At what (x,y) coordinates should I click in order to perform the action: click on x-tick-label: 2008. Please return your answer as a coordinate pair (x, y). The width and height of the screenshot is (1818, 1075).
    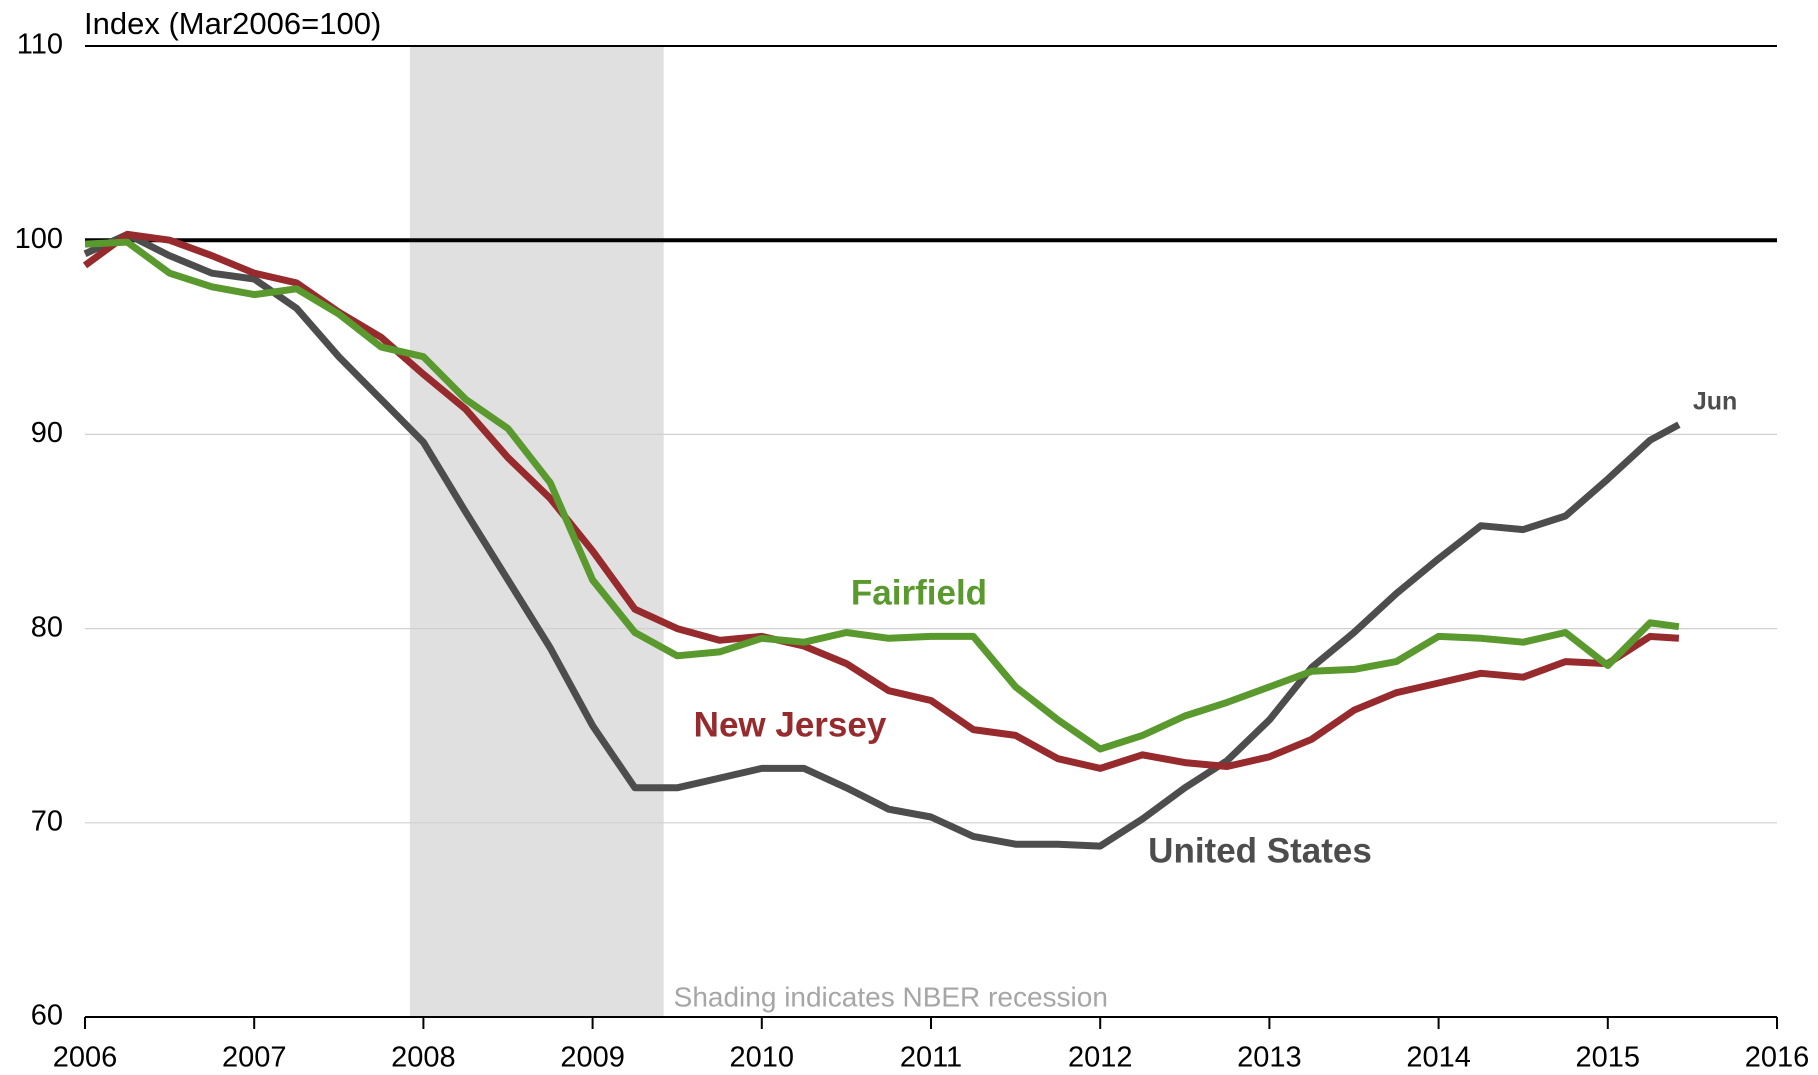
    Looking at the image, I should click on (423, 1058).